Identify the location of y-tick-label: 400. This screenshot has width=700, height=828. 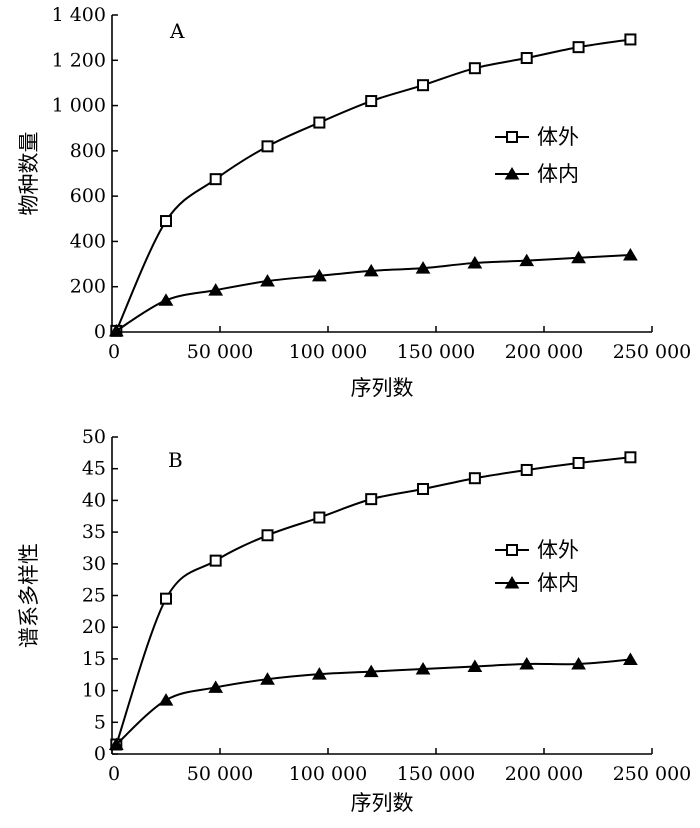
(88, 241).